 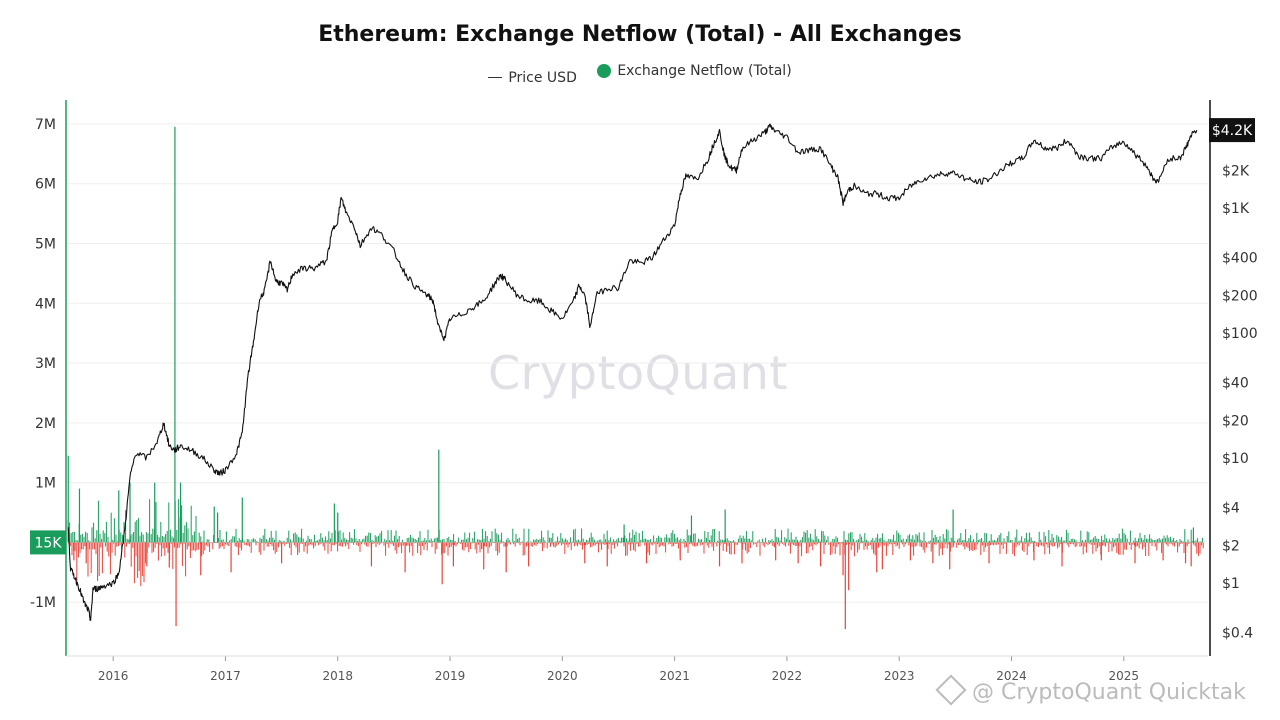 What do you see at coordinates (43, 603) in the screenshot?
I see `y-left-tick-label: -1M` at bounding box center [43, 603].